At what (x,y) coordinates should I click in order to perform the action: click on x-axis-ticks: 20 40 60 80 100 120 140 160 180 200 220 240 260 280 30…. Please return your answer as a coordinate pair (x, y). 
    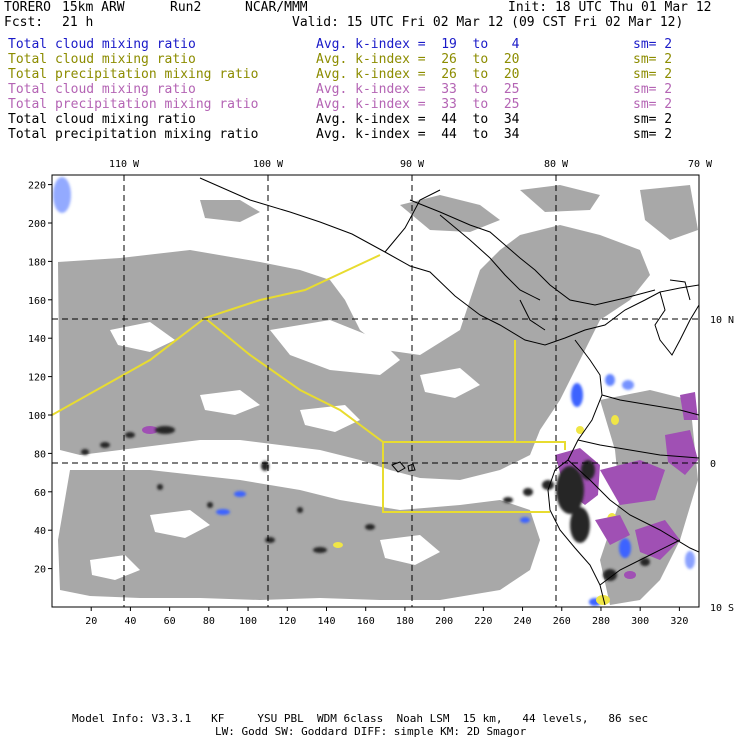
    Looking at the image, I should click on (386, 617).